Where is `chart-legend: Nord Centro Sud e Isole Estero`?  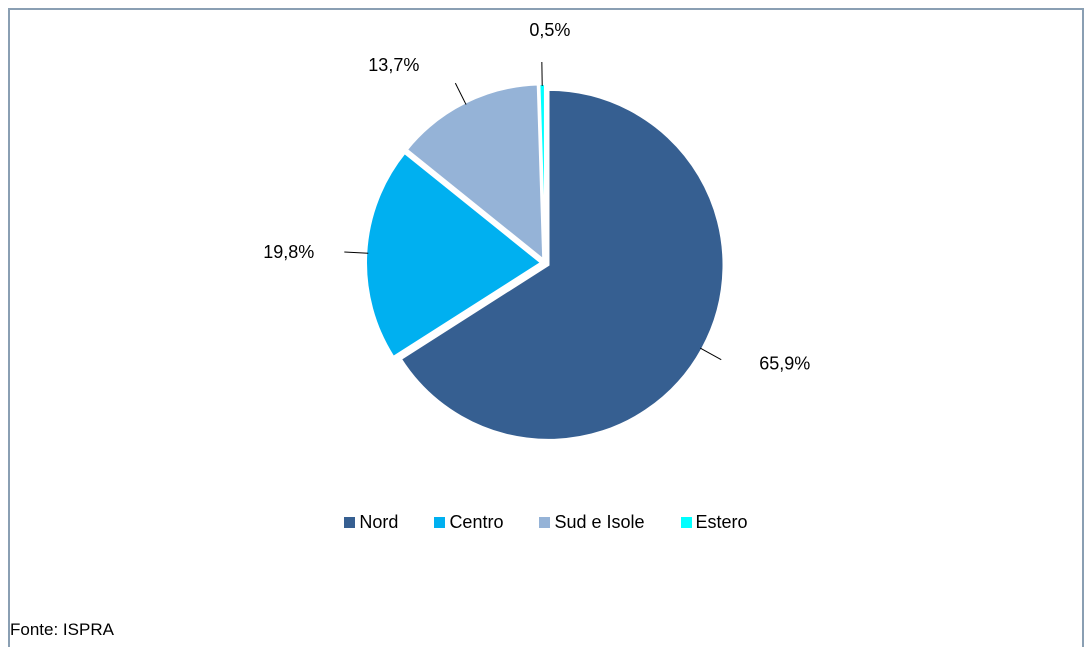 chart-legend: Nord Centro Sud e Isole Estero is located at coordinates (546, 522).